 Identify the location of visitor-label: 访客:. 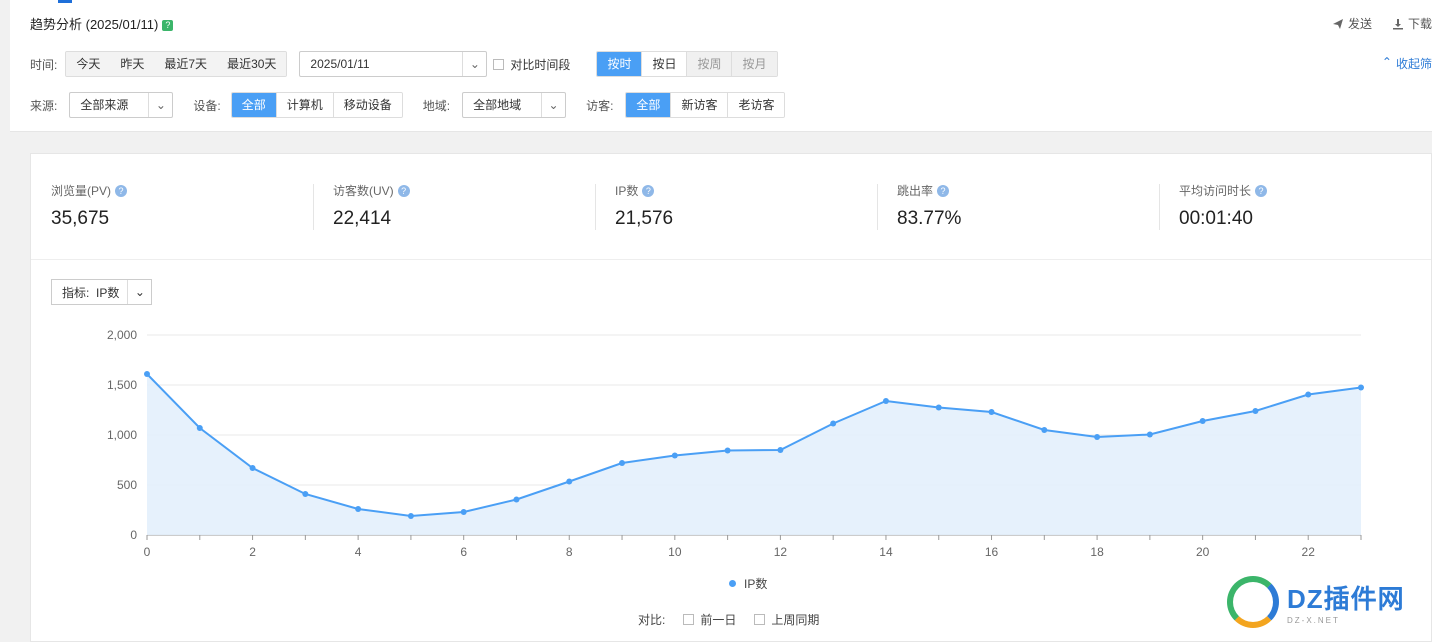
(600, 105).